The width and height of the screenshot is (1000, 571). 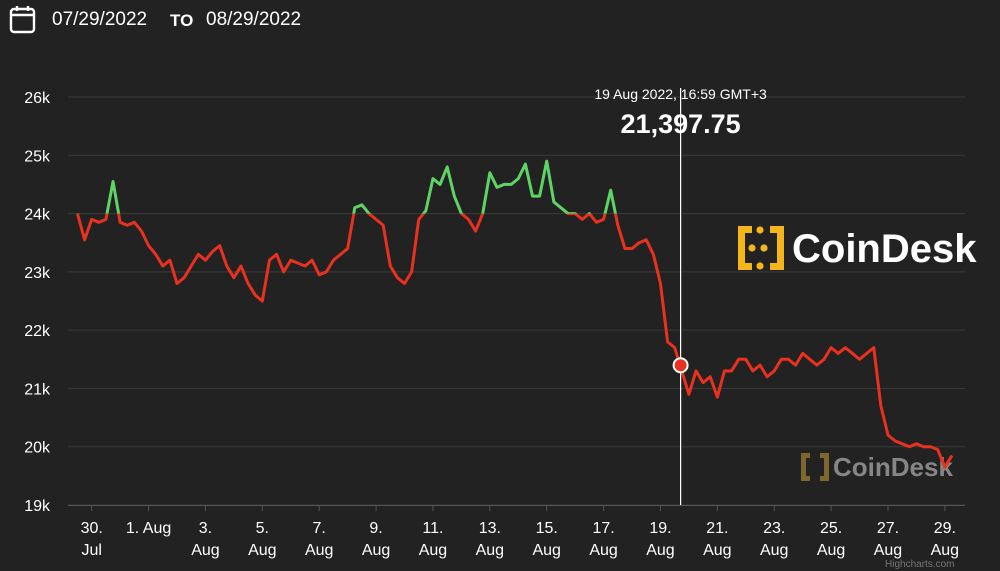 I want to click on y-tick-label: 26k, so click(x=37, y=98).